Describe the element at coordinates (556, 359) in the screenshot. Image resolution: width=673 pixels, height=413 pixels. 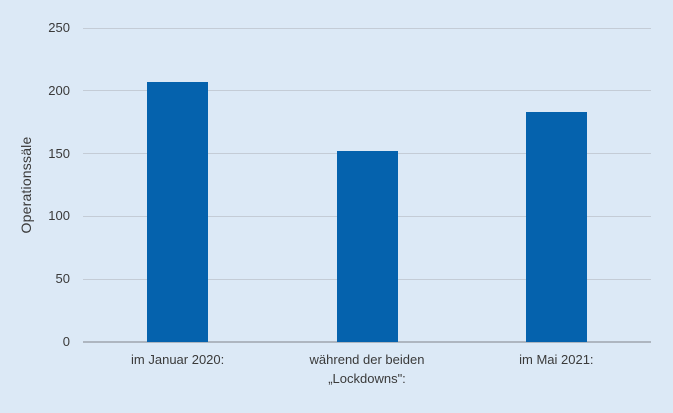
I see `x-category-label: im Mai 2021:` at that location.